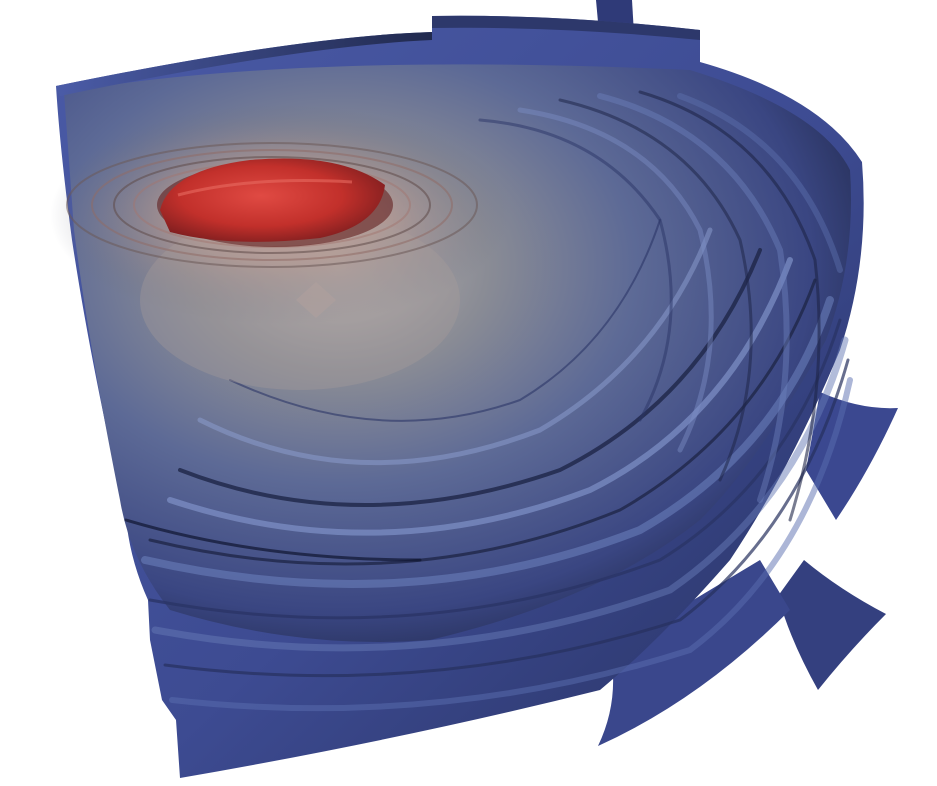  I want to click on red-core, so click(275, 202).